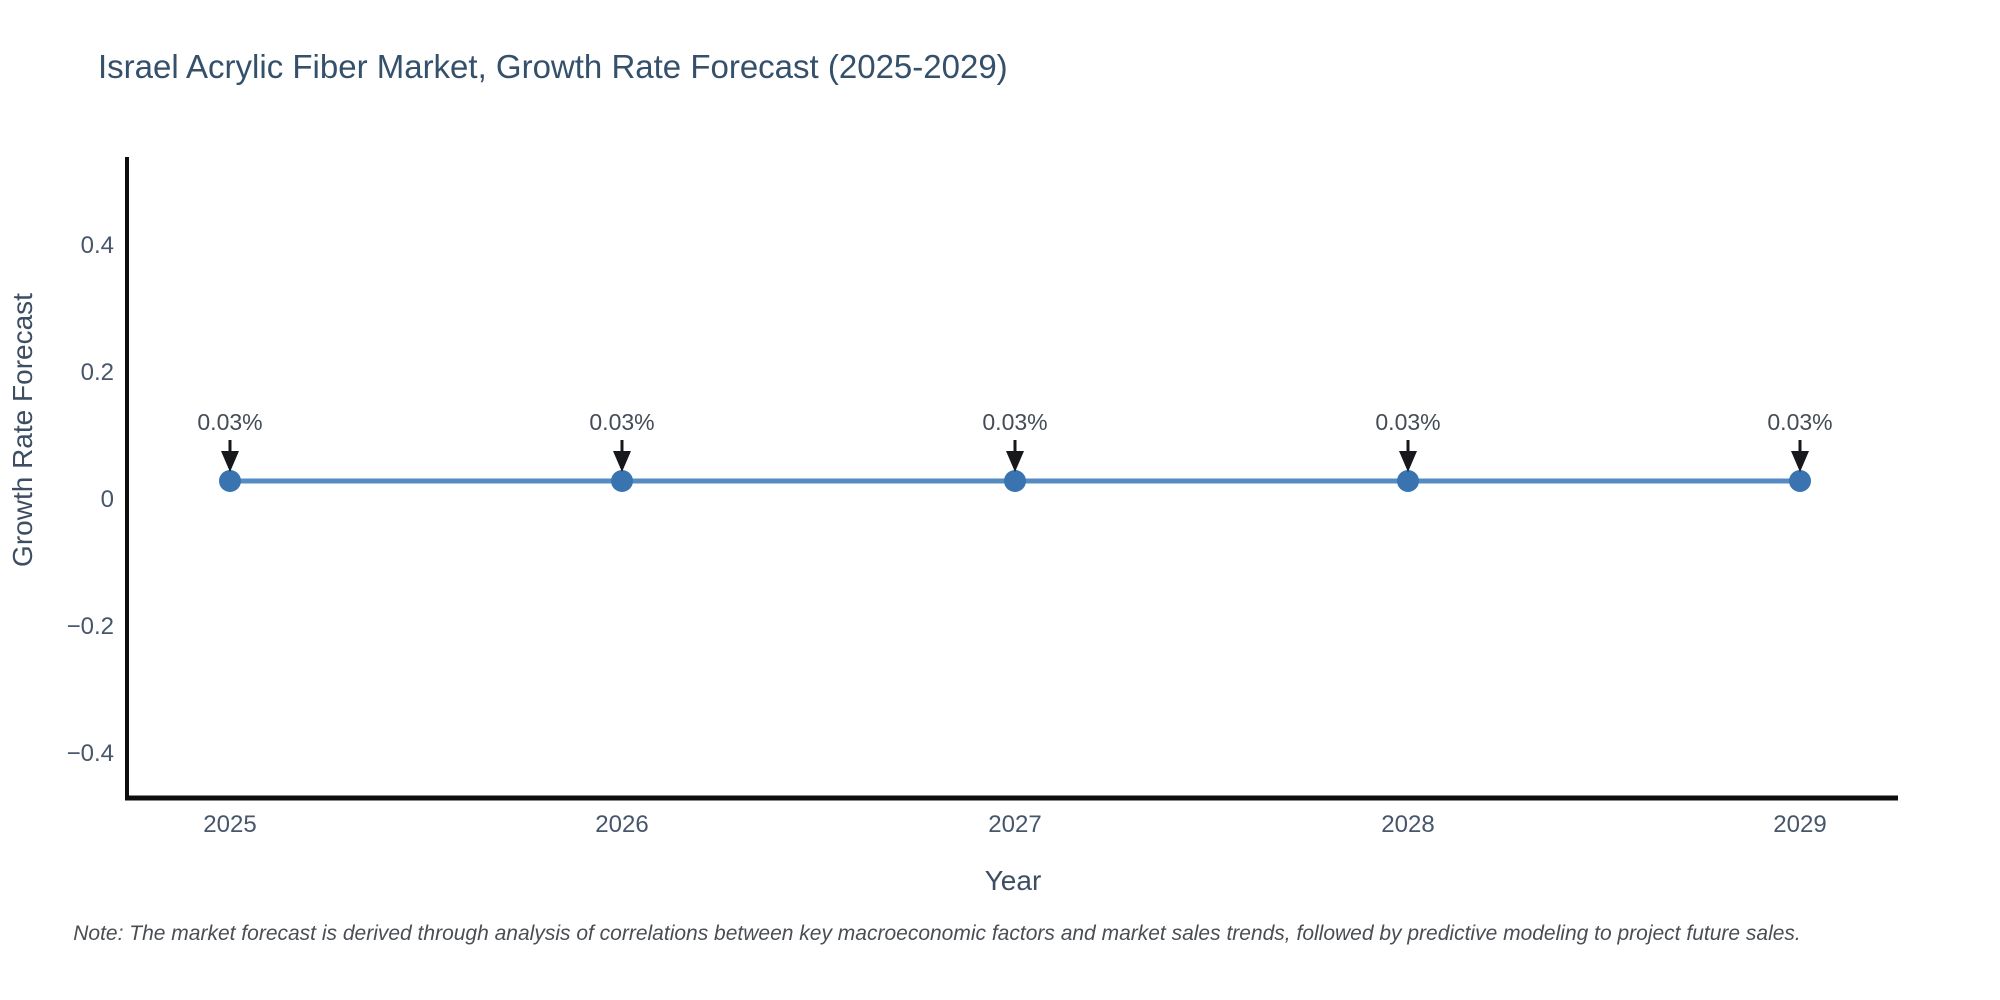  Describe the element at coordinates (90, 626) in the screenshot. I see `y-tick-label: −0.2` at that location.